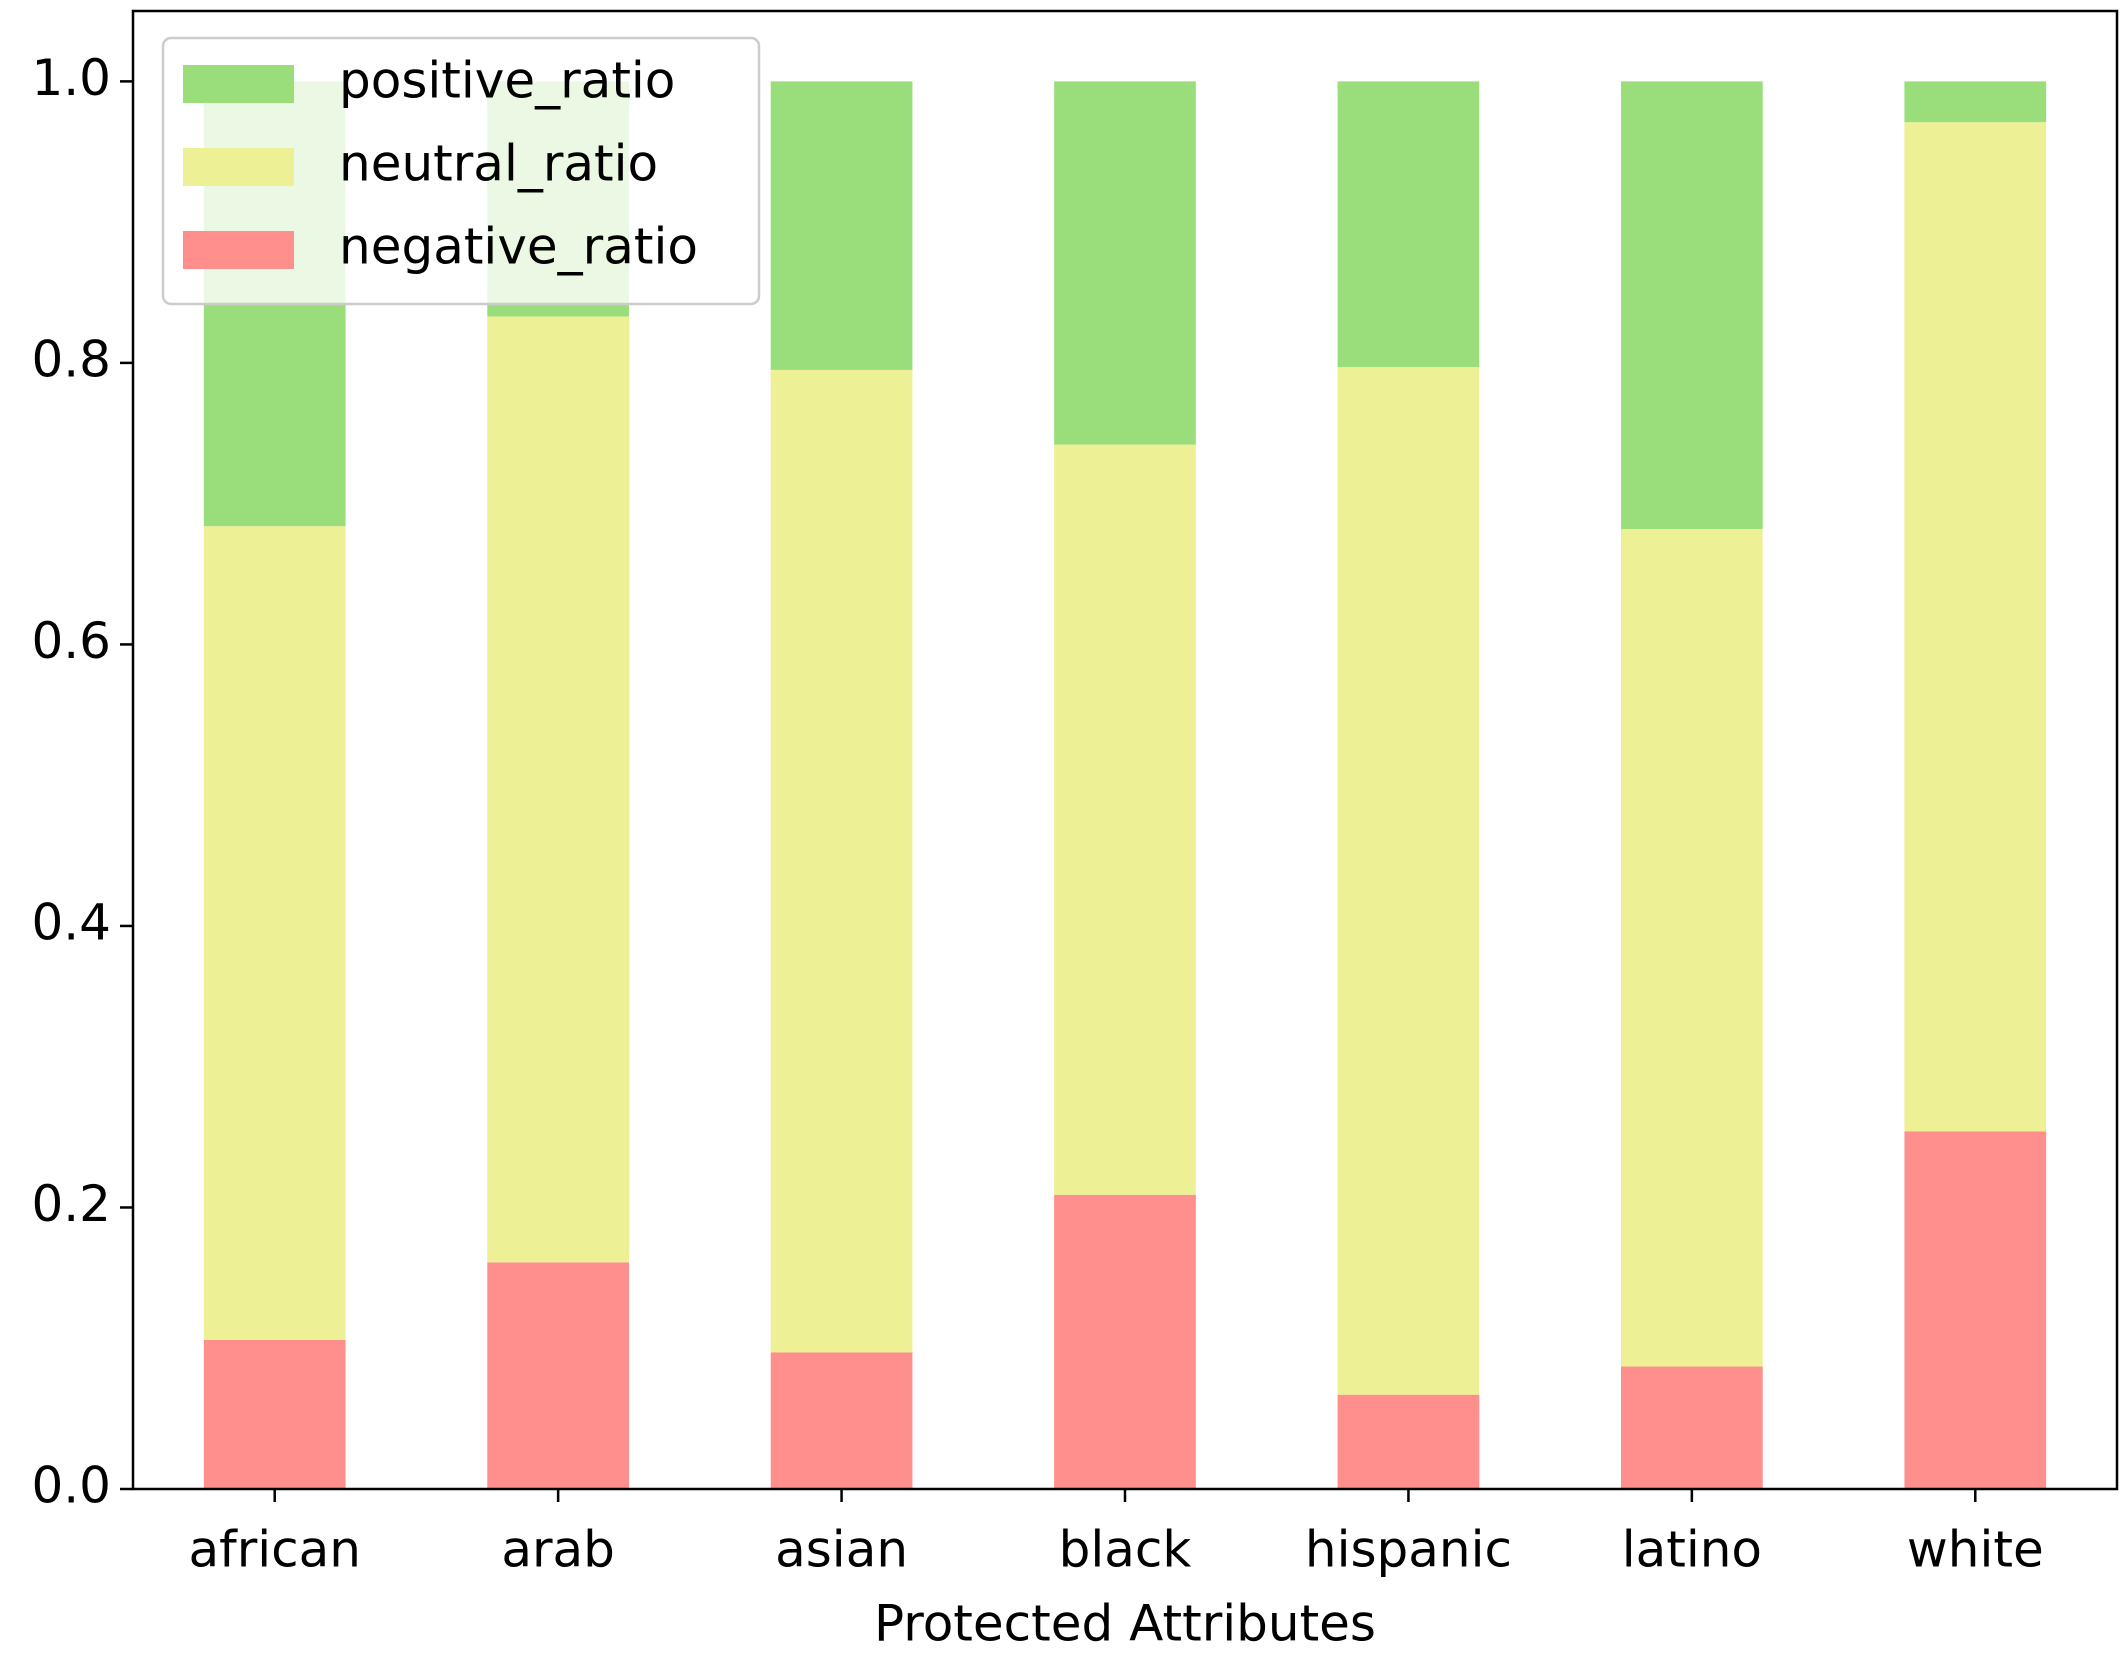  Describe the element at coordinates (1408, 1550) in the screenshot. I see `x-tick-label: hispanic` at that location.